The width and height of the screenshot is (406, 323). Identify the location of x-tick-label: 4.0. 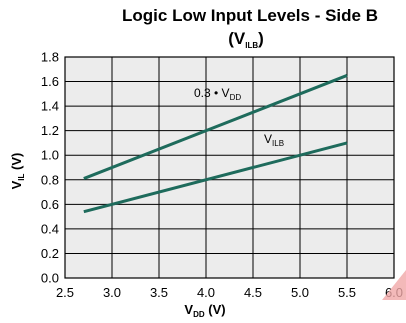
(206, 292).